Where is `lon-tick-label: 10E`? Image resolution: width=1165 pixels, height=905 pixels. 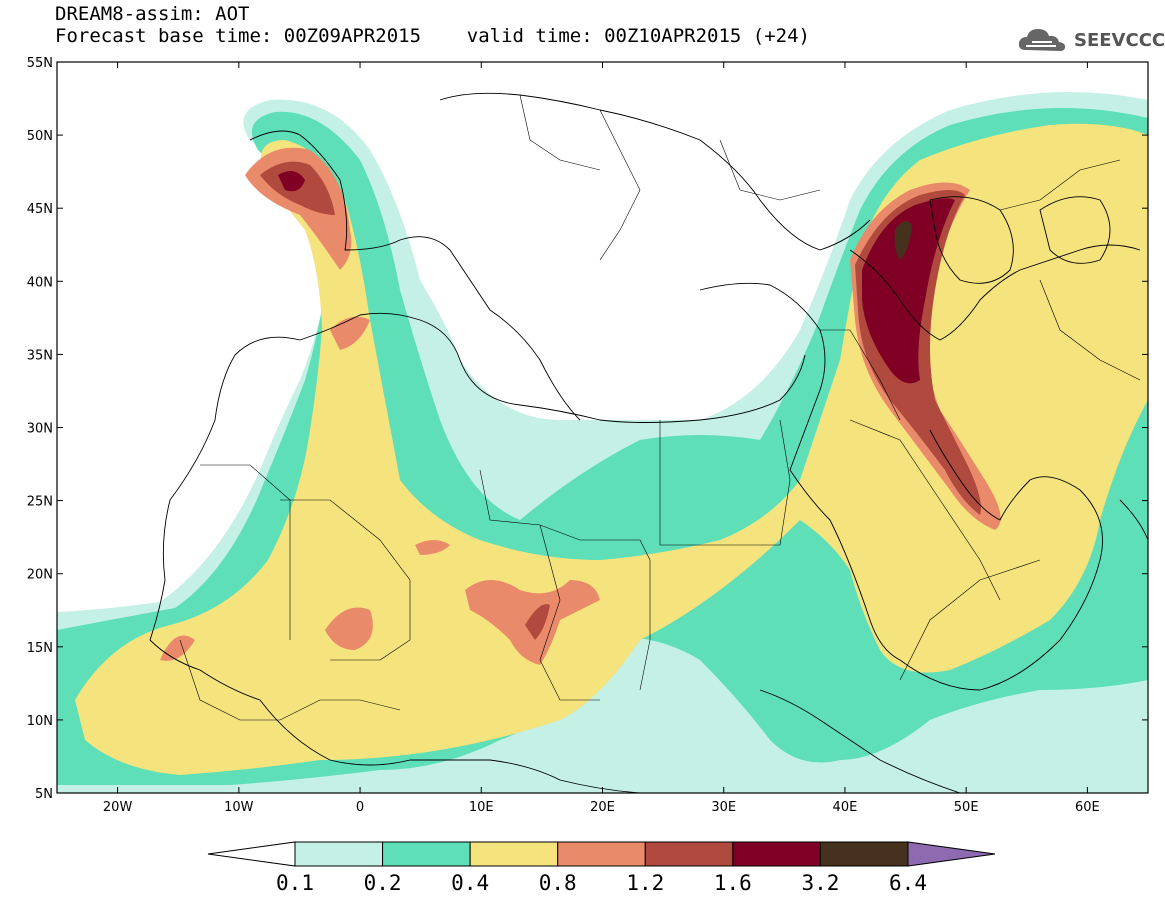
lon-tick-label: 10E is located at coordinates (481, 807).